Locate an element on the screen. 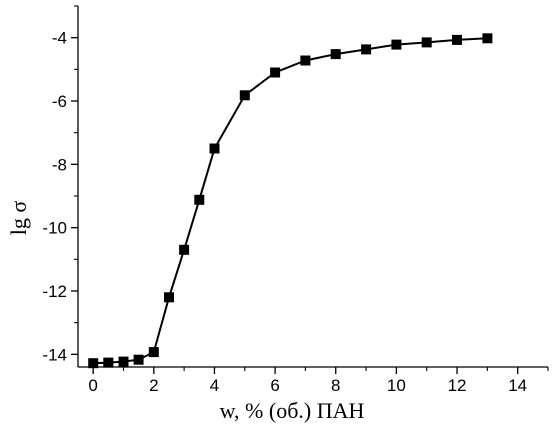  x-tick-label: 10 is located at coordinates (396, 385).